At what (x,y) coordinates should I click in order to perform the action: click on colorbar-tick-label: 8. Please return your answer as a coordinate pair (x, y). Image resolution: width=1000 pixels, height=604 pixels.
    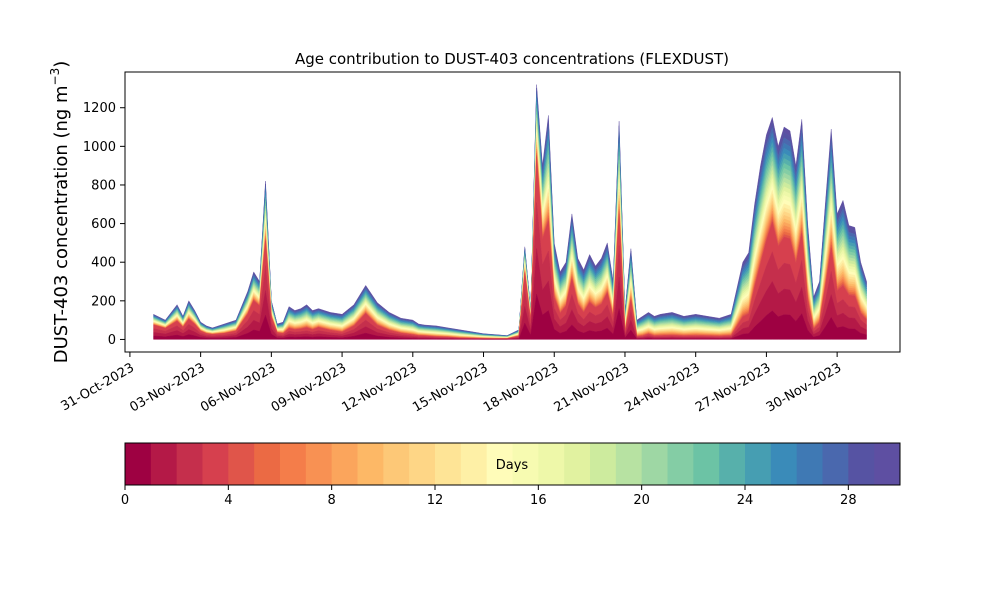
    Looking at the image, I should click on (332, 500).